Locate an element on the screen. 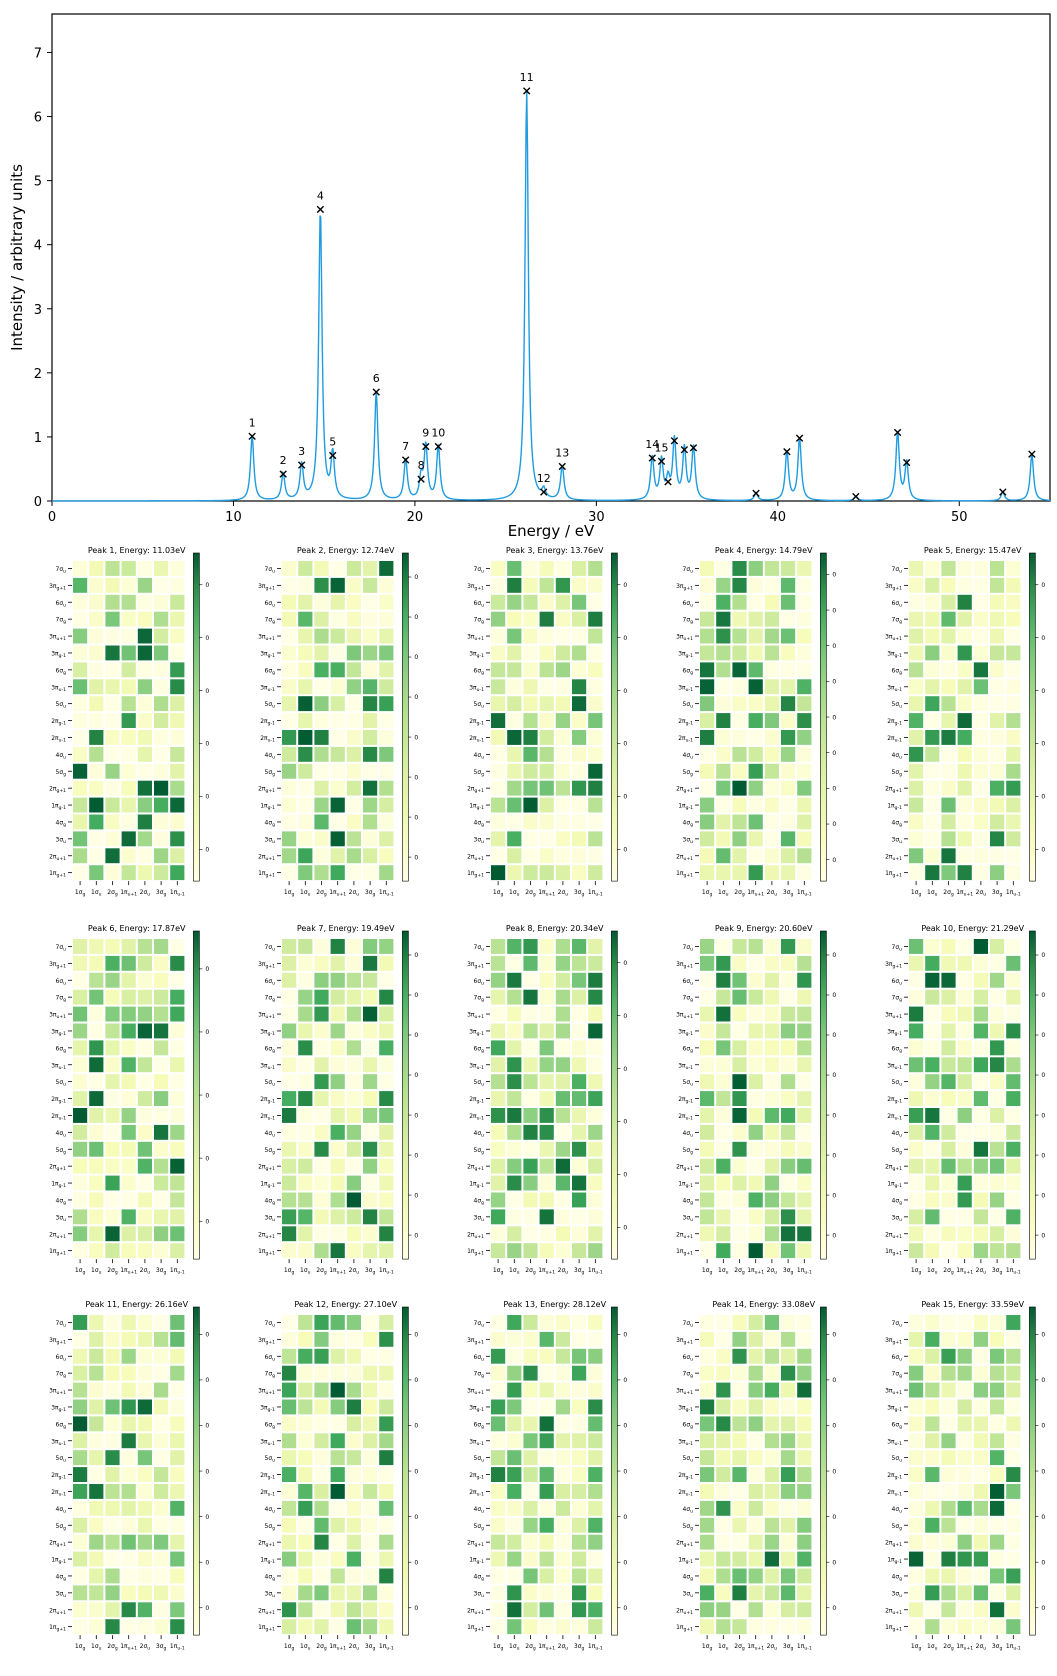 This screenshot has width=1057, height=1676. row-label: 2πu+1 is located at coordinates (684, 1611).